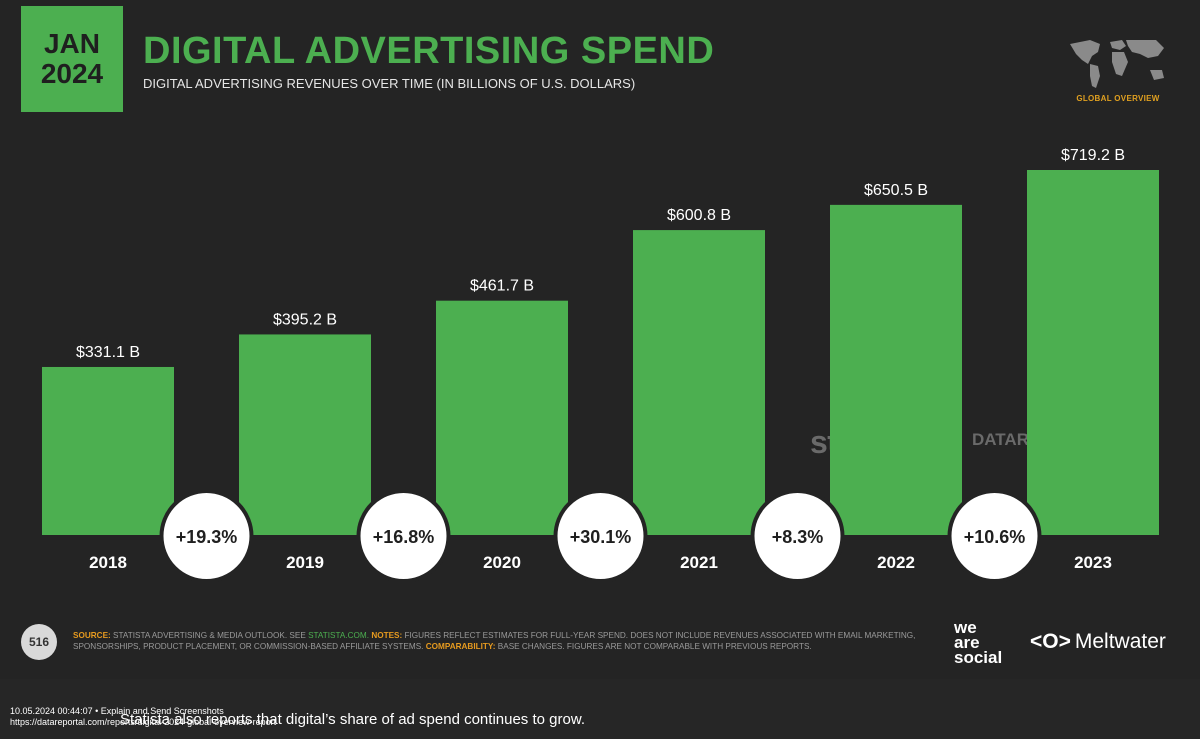  Describe the element at coordinates (699, 562) in the screenshot. I see `x-tick-2021: 2021` at that location.